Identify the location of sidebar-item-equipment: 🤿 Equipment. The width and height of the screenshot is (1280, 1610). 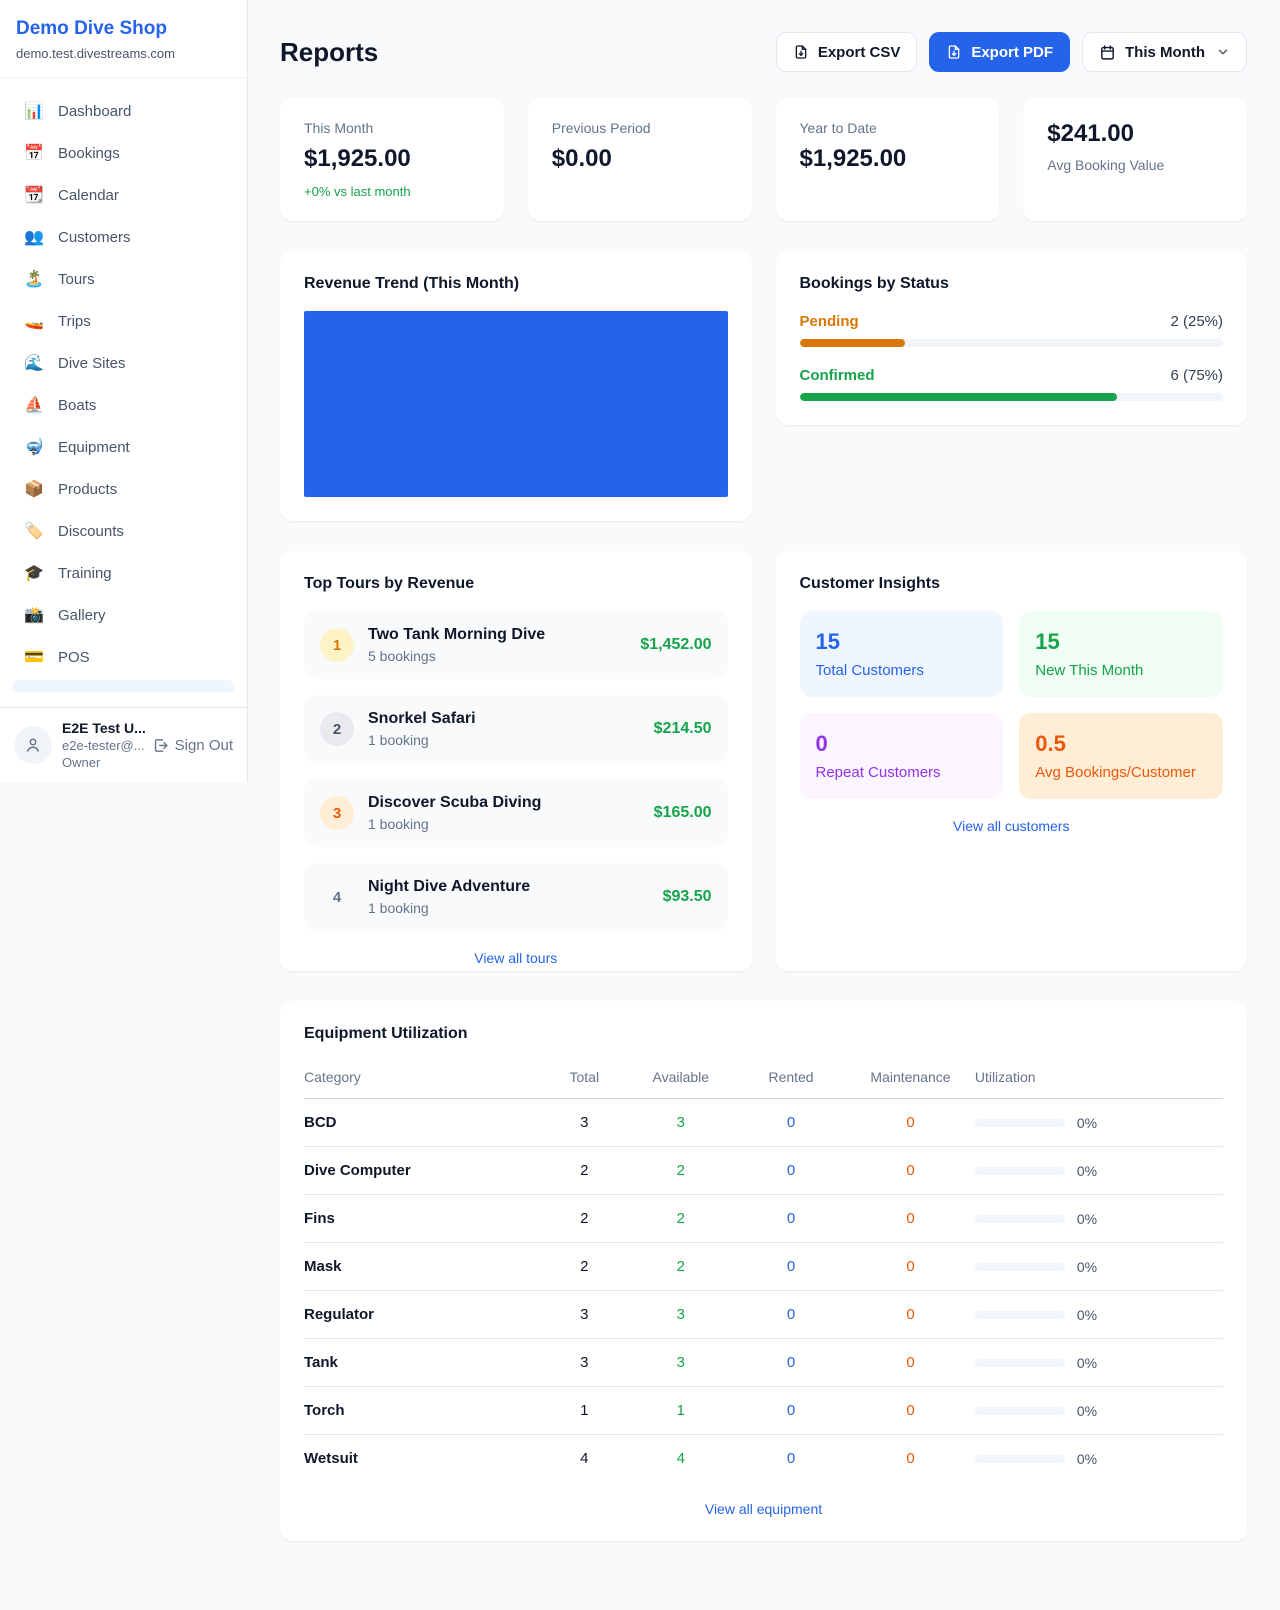
(123, 447).